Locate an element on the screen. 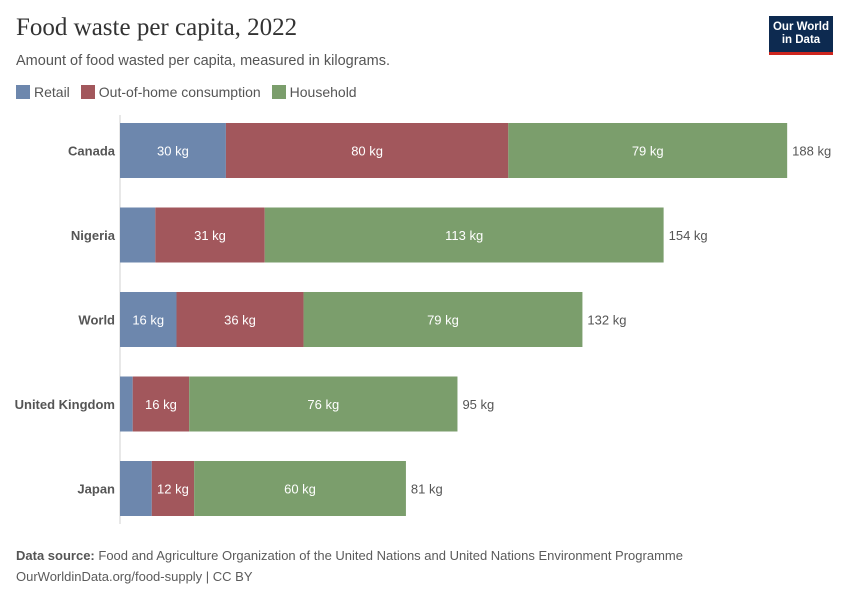 This screenshot has height=600, width=850. data-label-world-1: 36 kg is located at coordinates (240, 320).